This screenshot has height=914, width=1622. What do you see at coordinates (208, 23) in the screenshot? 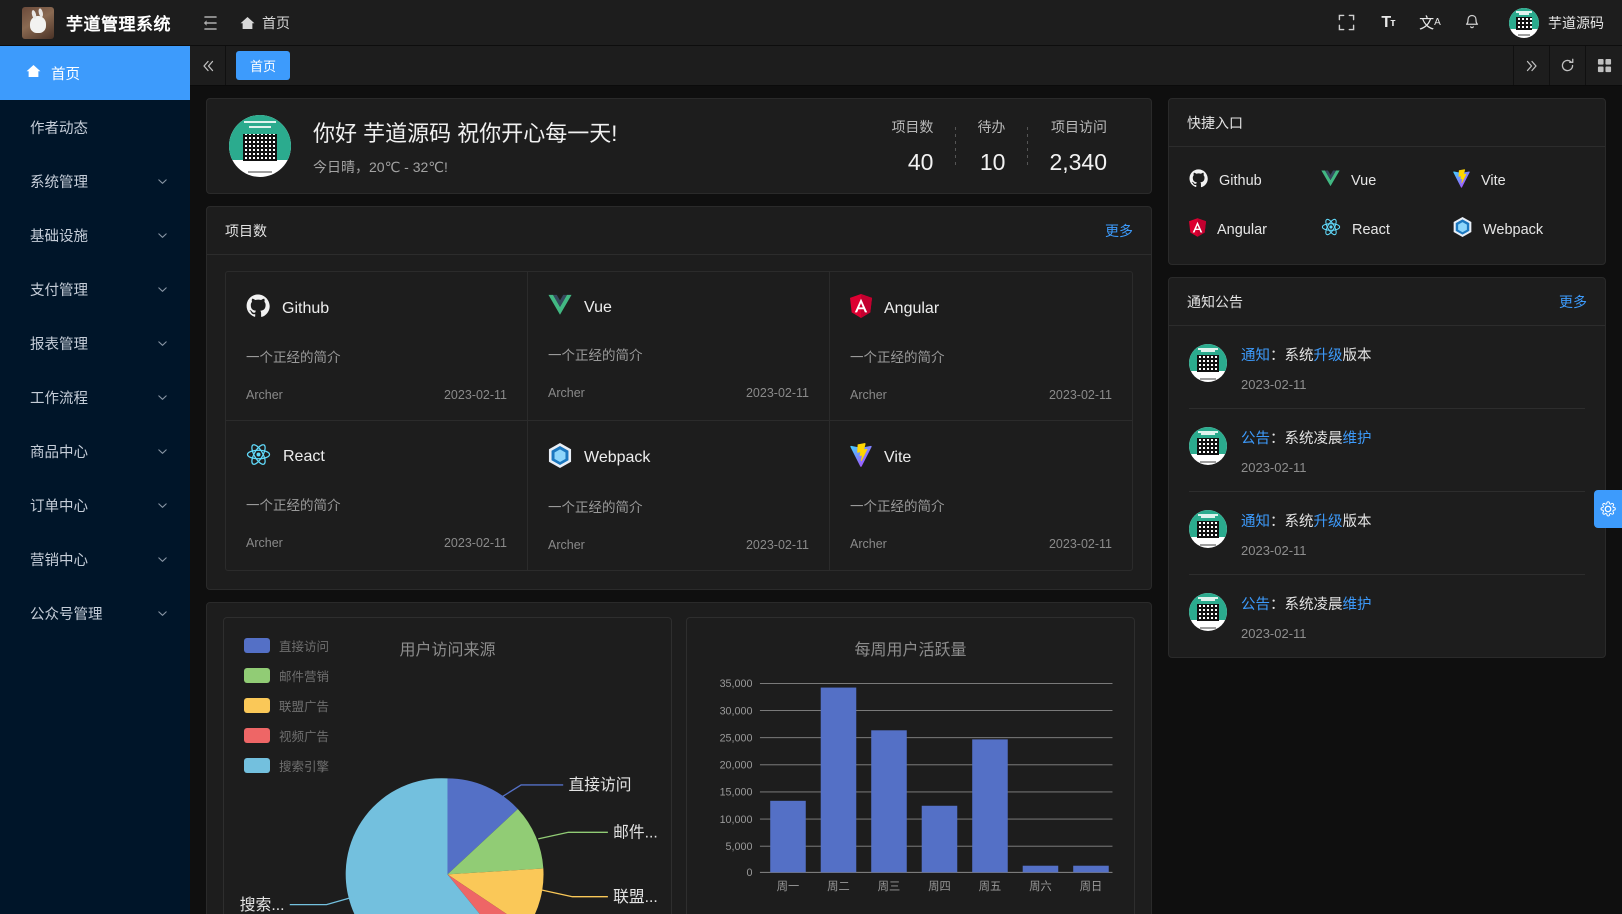
I see `menu-fold-icon` at bounding box center [208, 23].